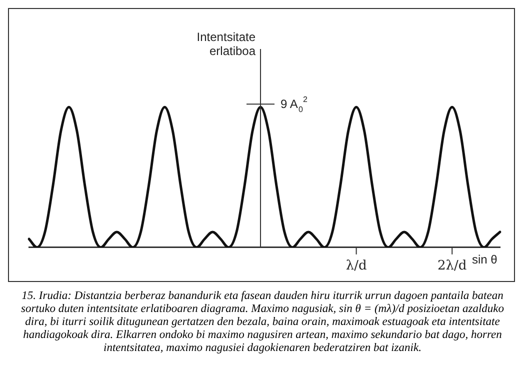  What do you see at coordinates (226, 44) in the screenshot?
I see `y-axis-title: Intentsitate erlatiboa` at bounding box center [226, 44].